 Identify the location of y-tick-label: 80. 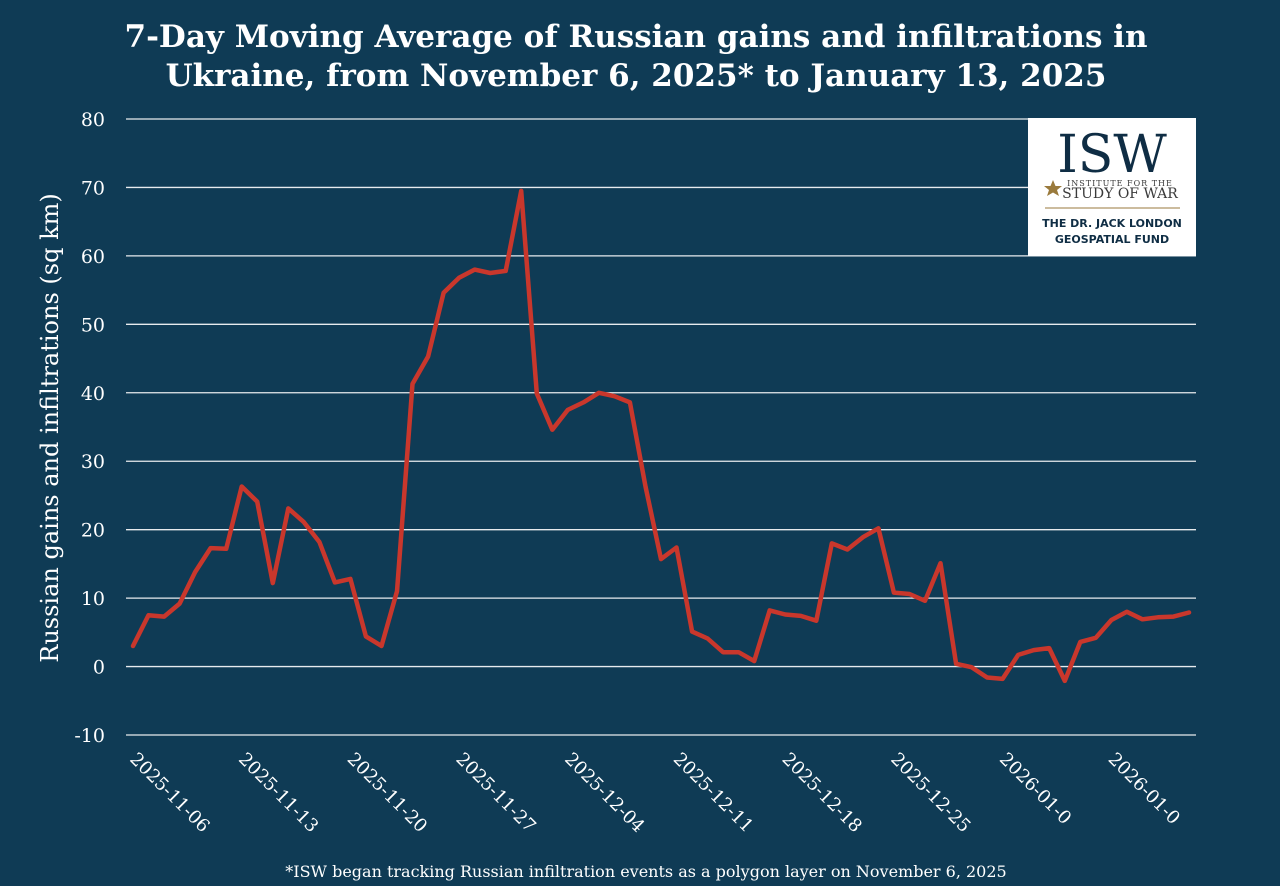
(93, 120).